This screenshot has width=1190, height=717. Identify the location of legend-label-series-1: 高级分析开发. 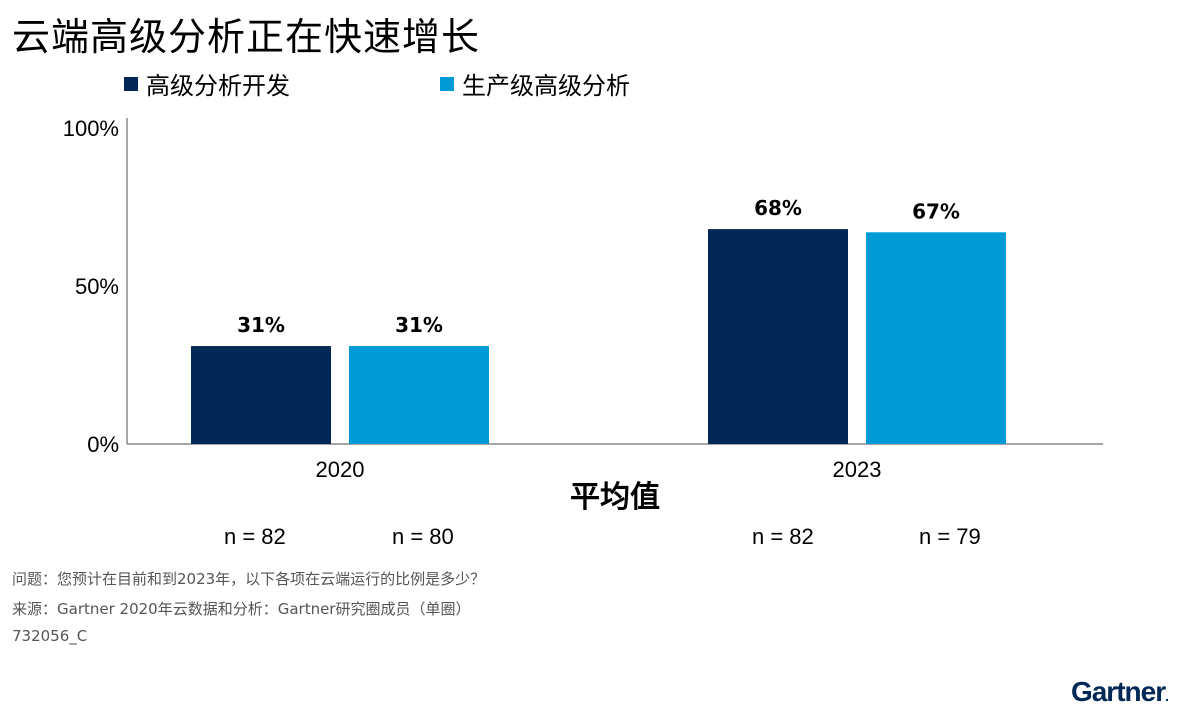
(218, 86).